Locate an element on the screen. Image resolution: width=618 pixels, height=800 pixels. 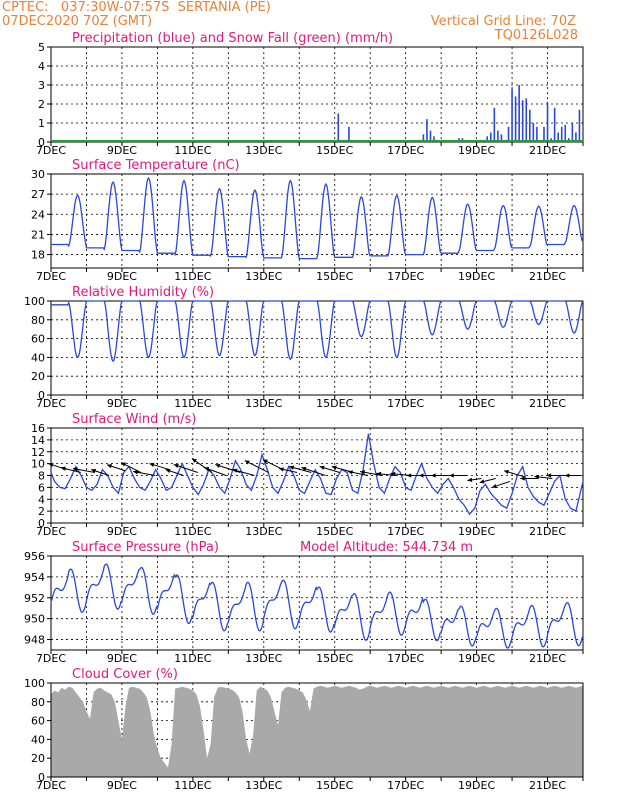
precip-frame is located at coordinates (317, 94).